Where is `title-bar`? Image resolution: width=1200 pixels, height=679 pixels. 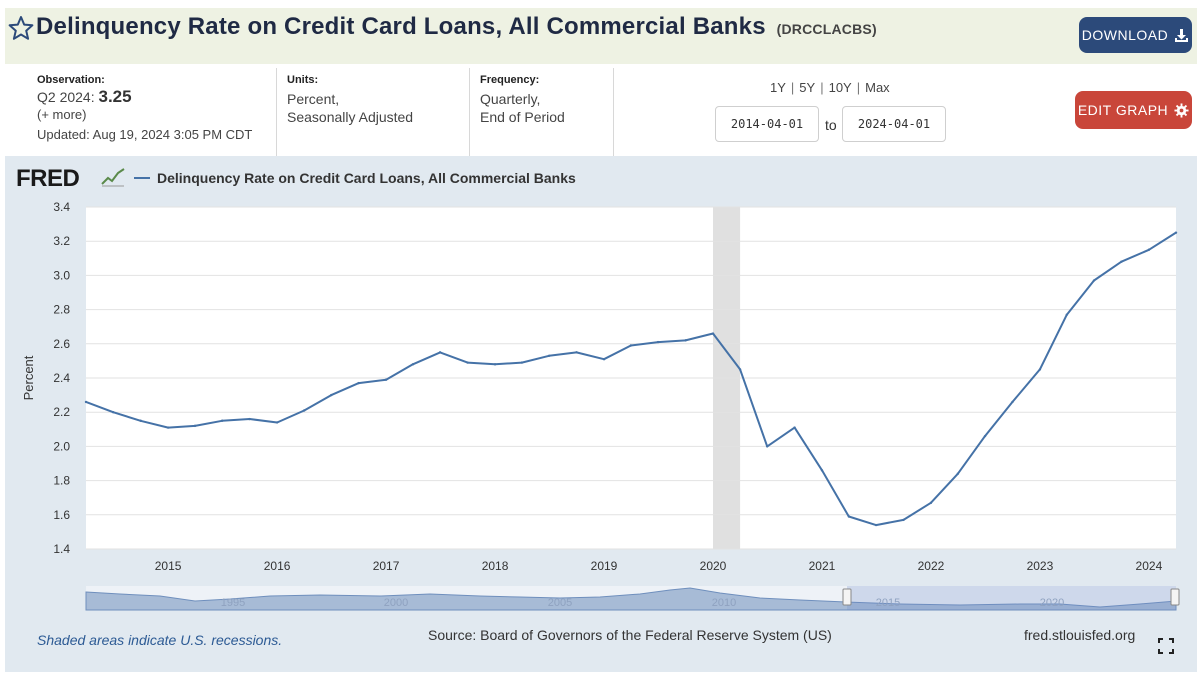 title-bar is located at coordinates (601, 36).